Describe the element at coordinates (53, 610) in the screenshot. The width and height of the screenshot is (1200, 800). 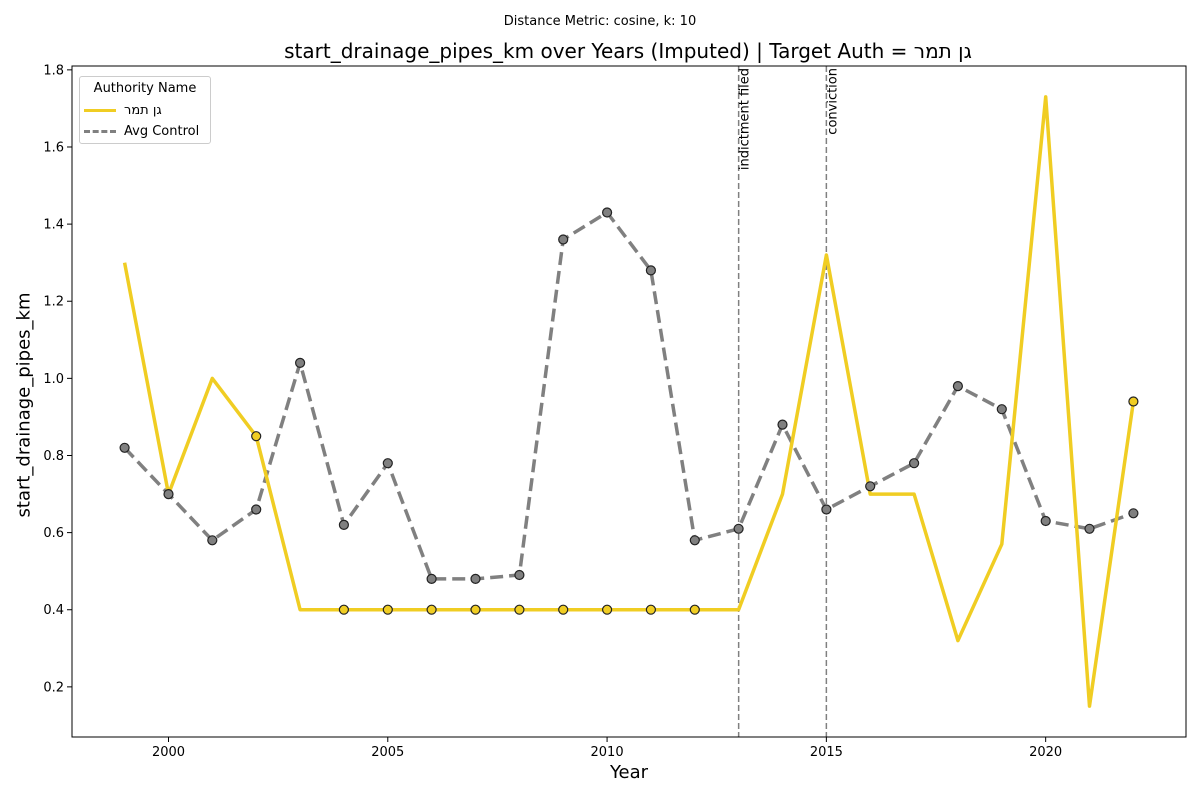
I see `y-tick-label: 0.4` at that location.